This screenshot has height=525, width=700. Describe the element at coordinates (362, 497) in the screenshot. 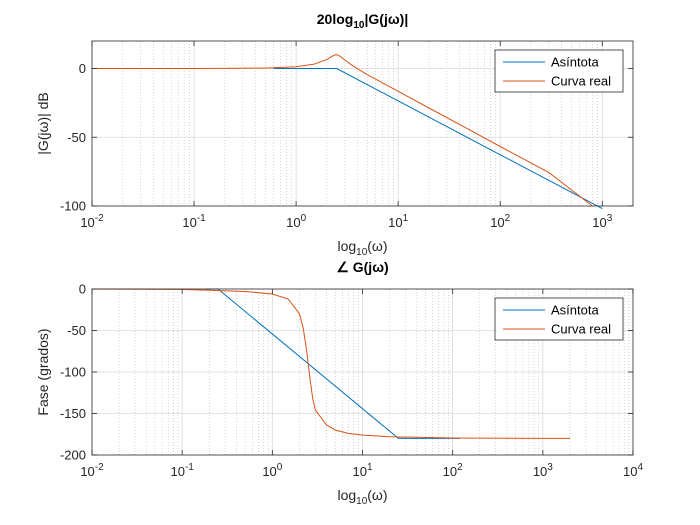

I see `phase-x-axis-label: log10(ω)` at that location.